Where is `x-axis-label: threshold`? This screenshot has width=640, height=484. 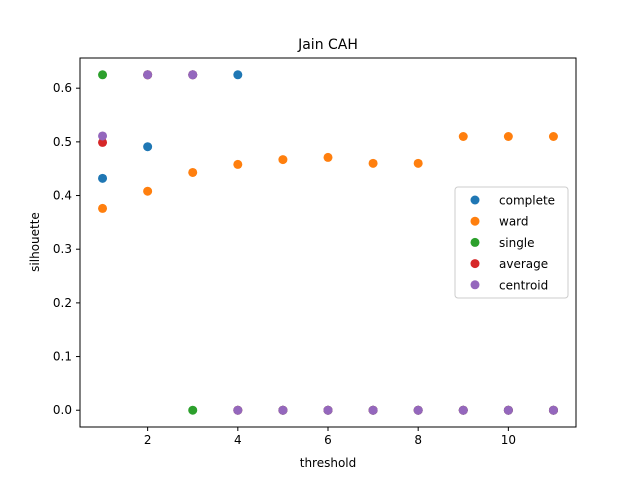 x-axis-label: threshold is located at coordinates (328, 463).